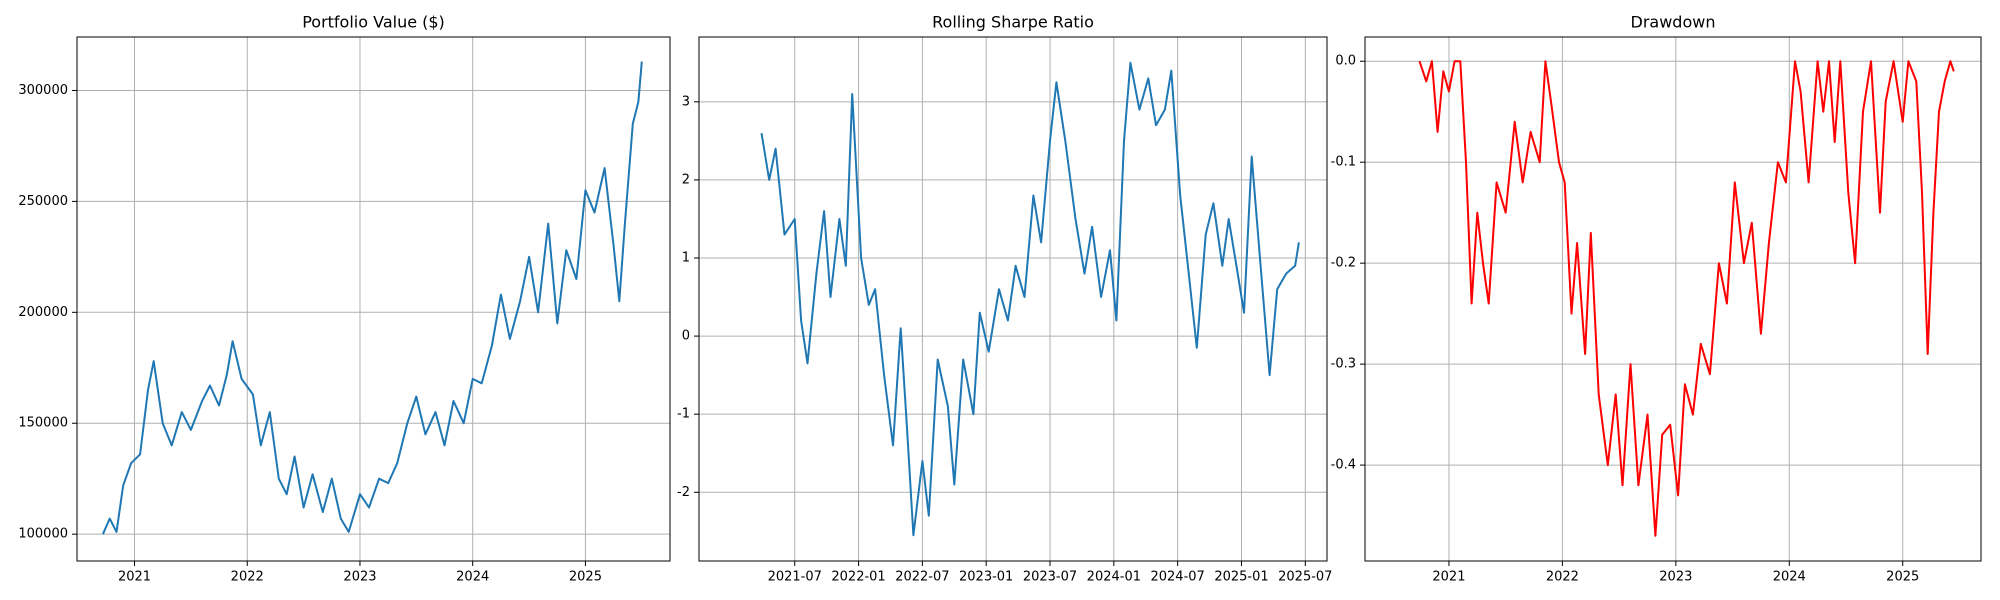 This screenshot has height=600, width=2000. What do you see at coordinates (1013, 22) in the screenshot?
I see `chart-title: Rolling Sharpe Ratio` at bounding box center [1013, 22].